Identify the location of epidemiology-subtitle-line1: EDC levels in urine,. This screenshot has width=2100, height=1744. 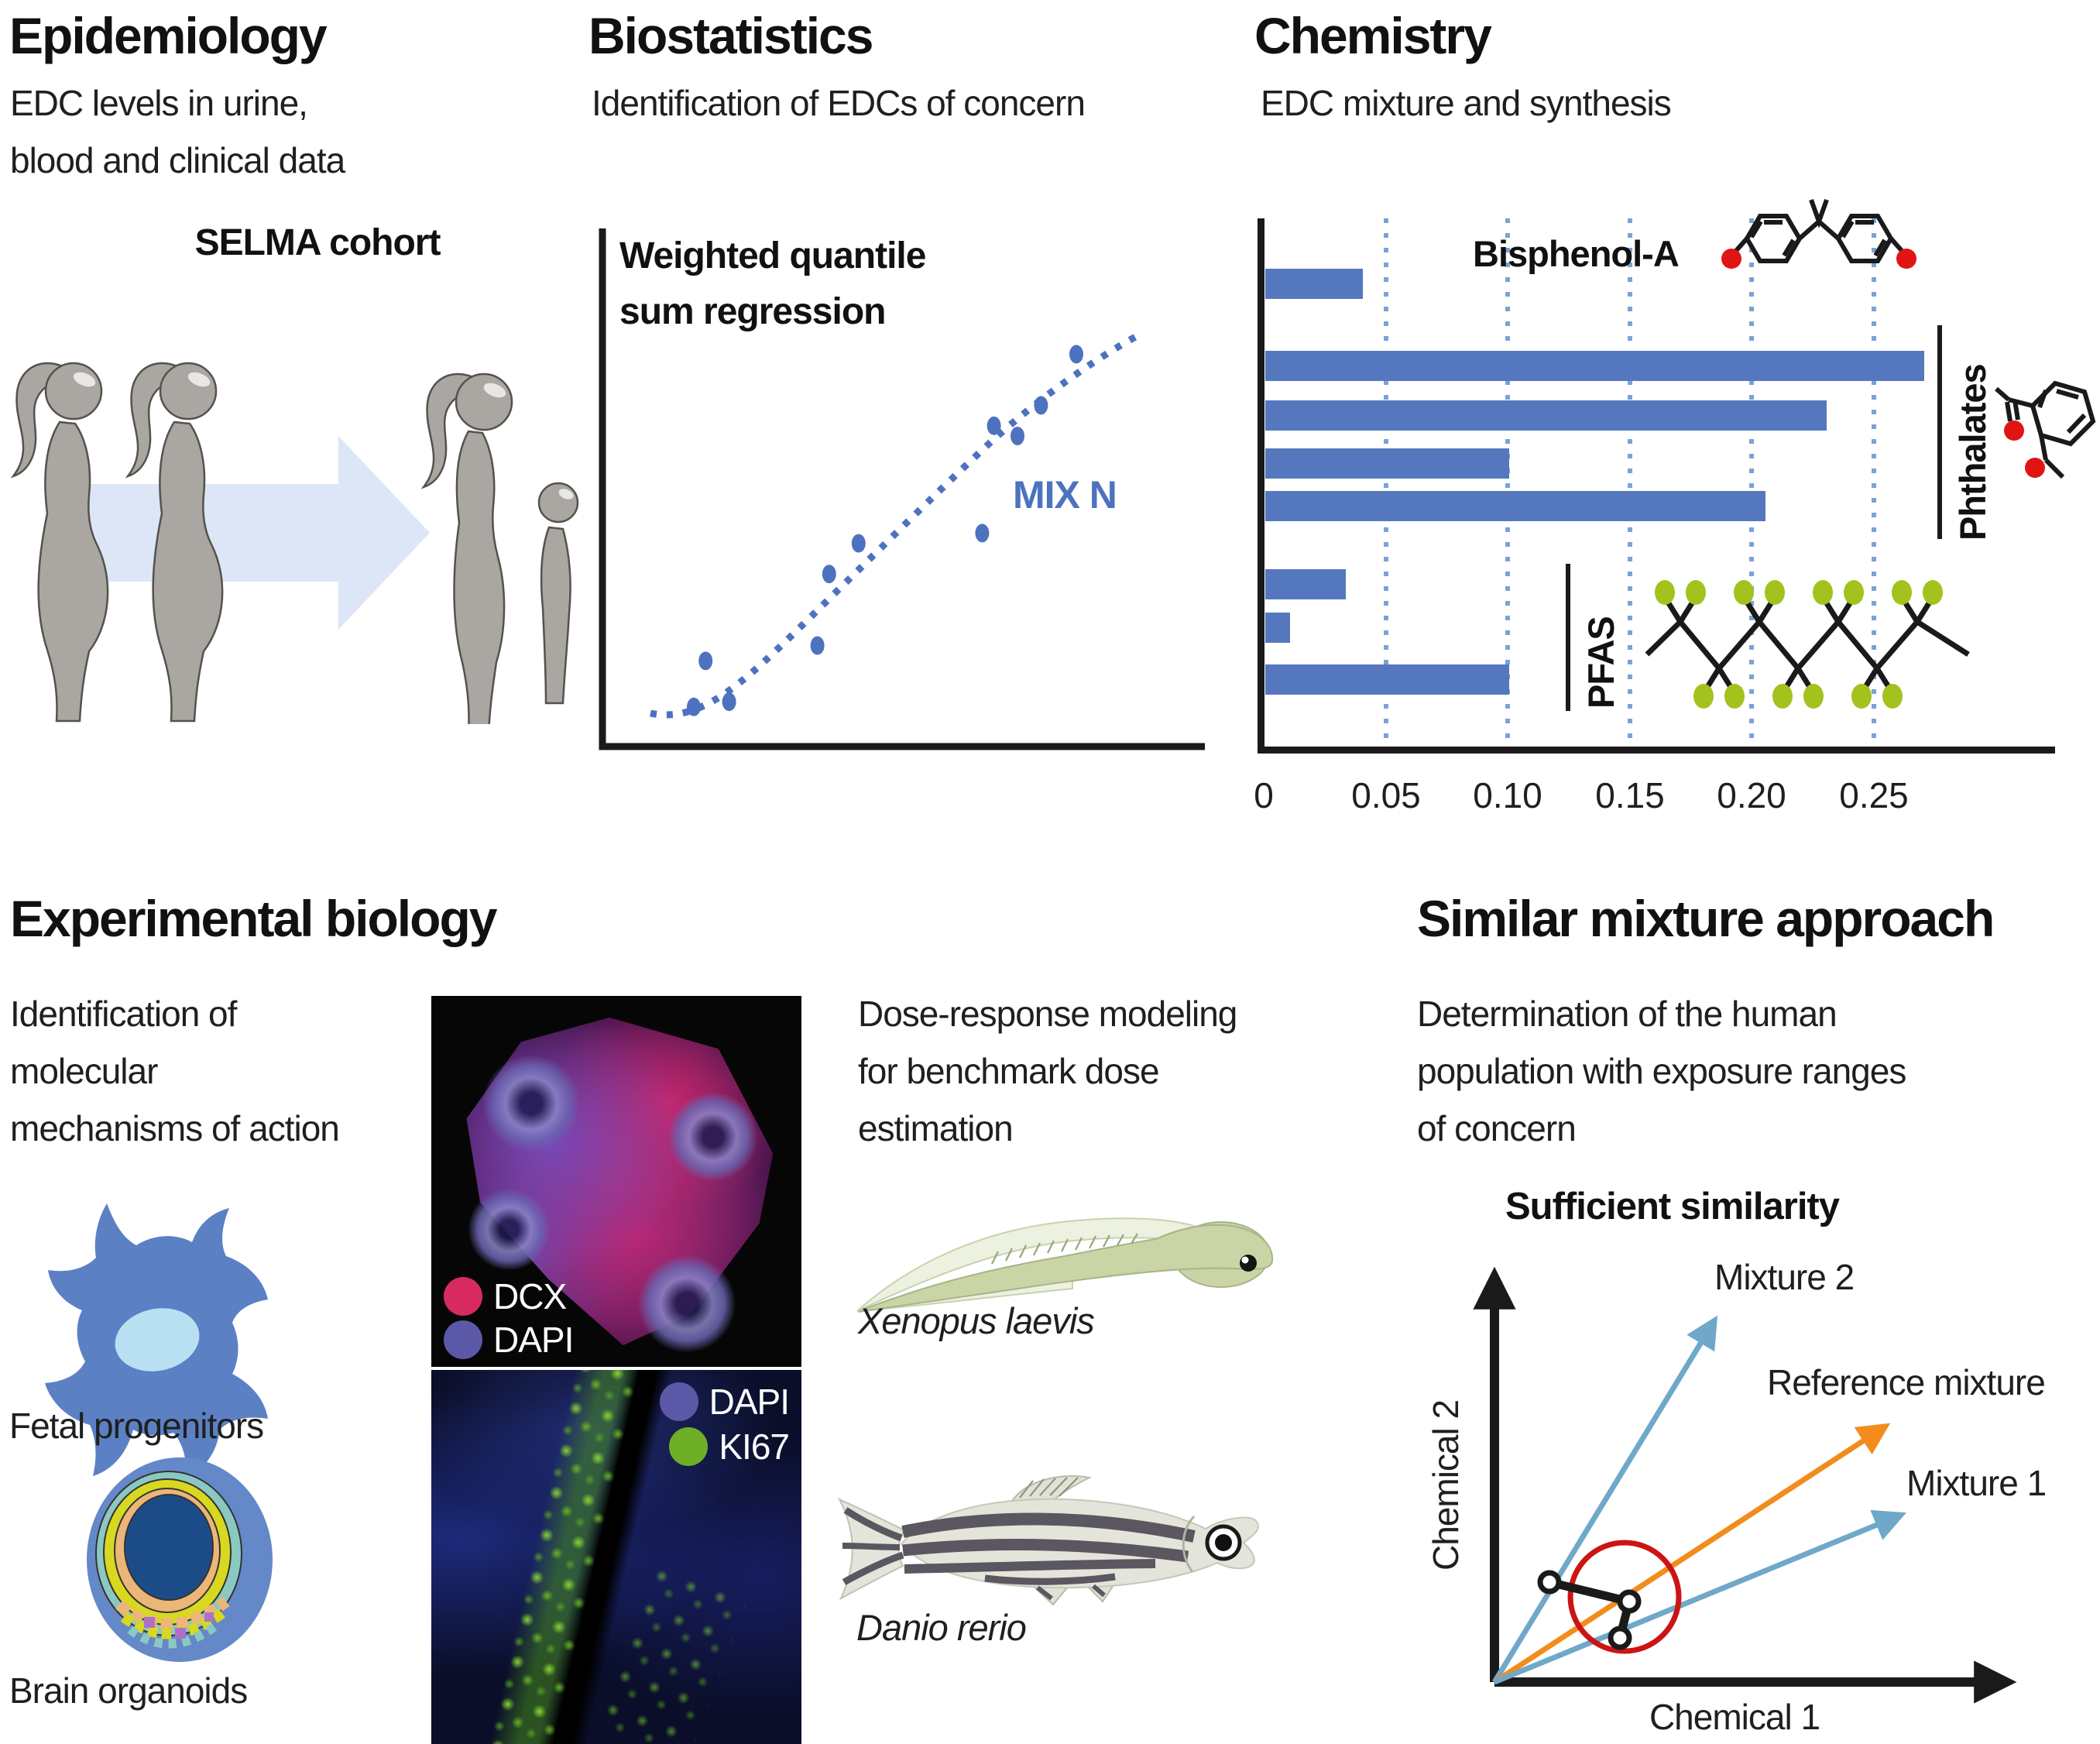
(159, 103).